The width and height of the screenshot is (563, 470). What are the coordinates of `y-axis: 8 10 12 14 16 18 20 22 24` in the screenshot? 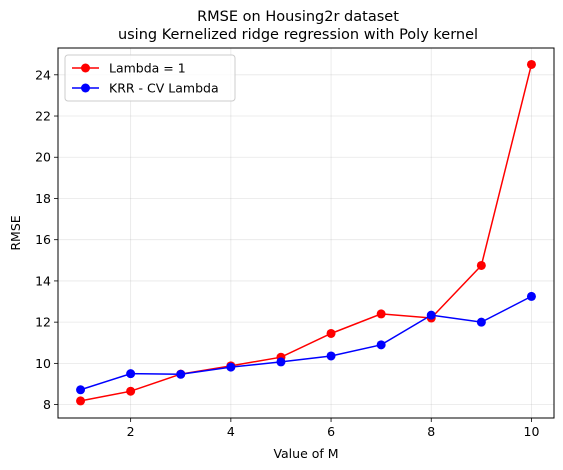 It's located at (46, 239).